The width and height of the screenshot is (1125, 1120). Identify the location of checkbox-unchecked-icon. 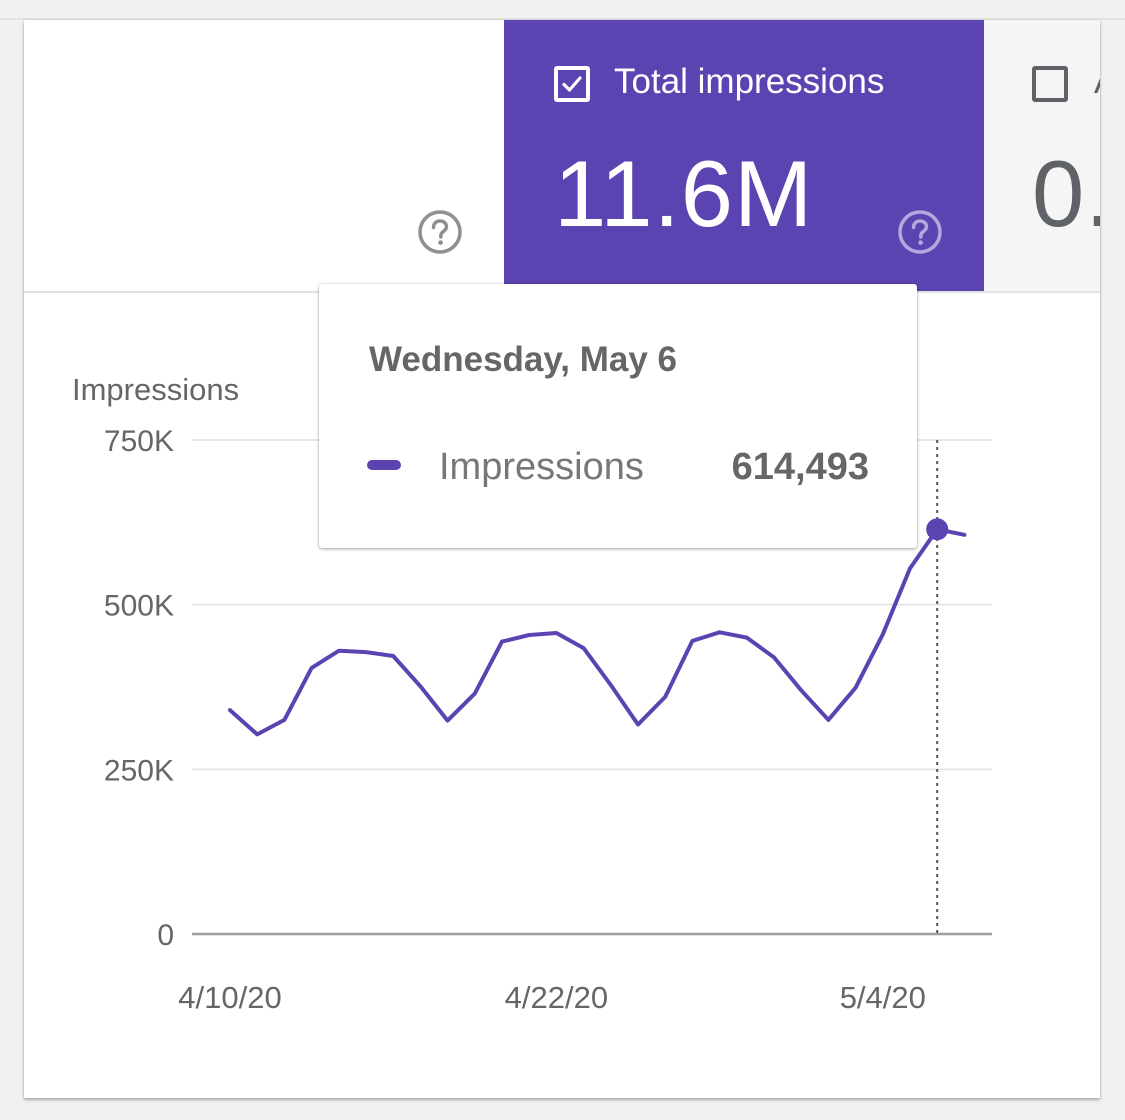
(1050, 84).